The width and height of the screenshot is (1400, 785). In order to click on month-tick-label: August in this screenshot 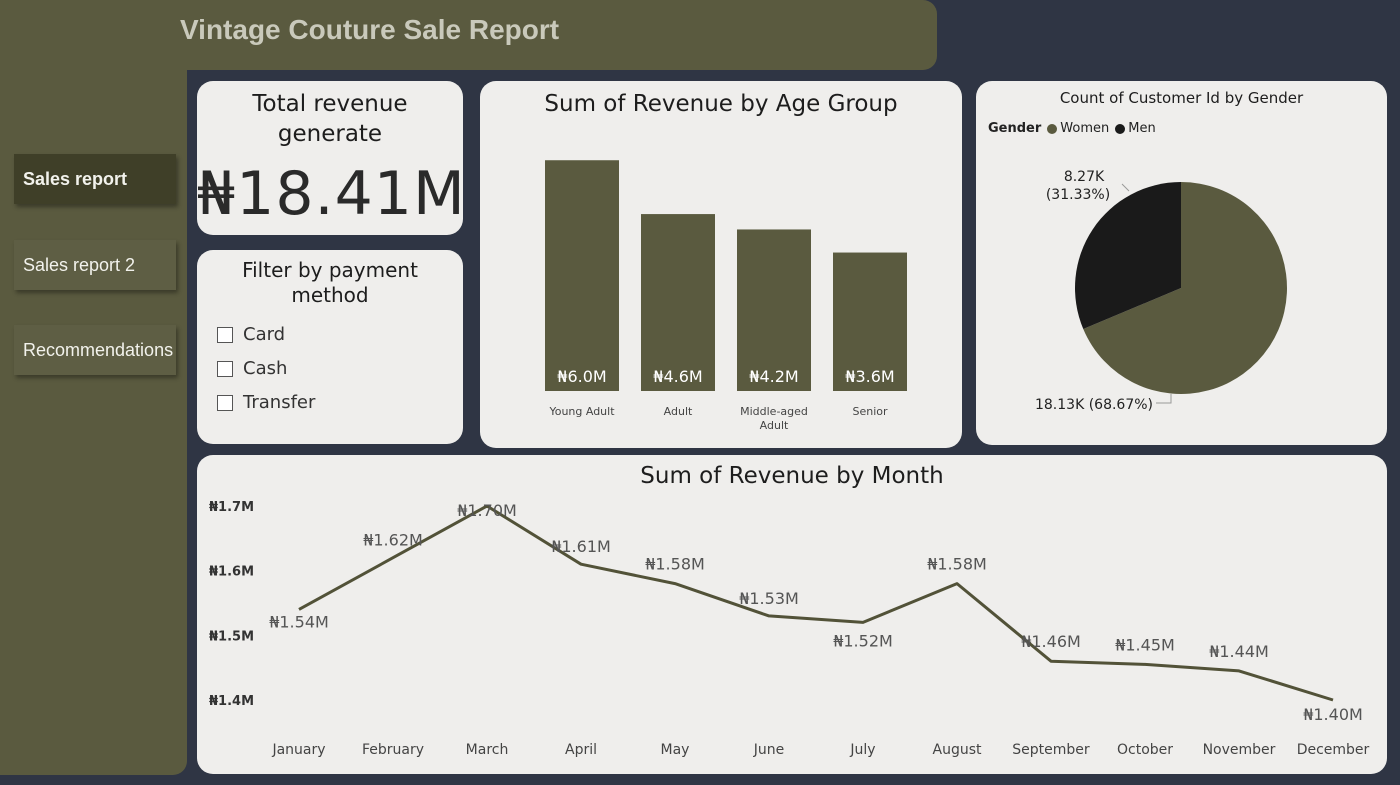, I will do `click(958, 750)`.